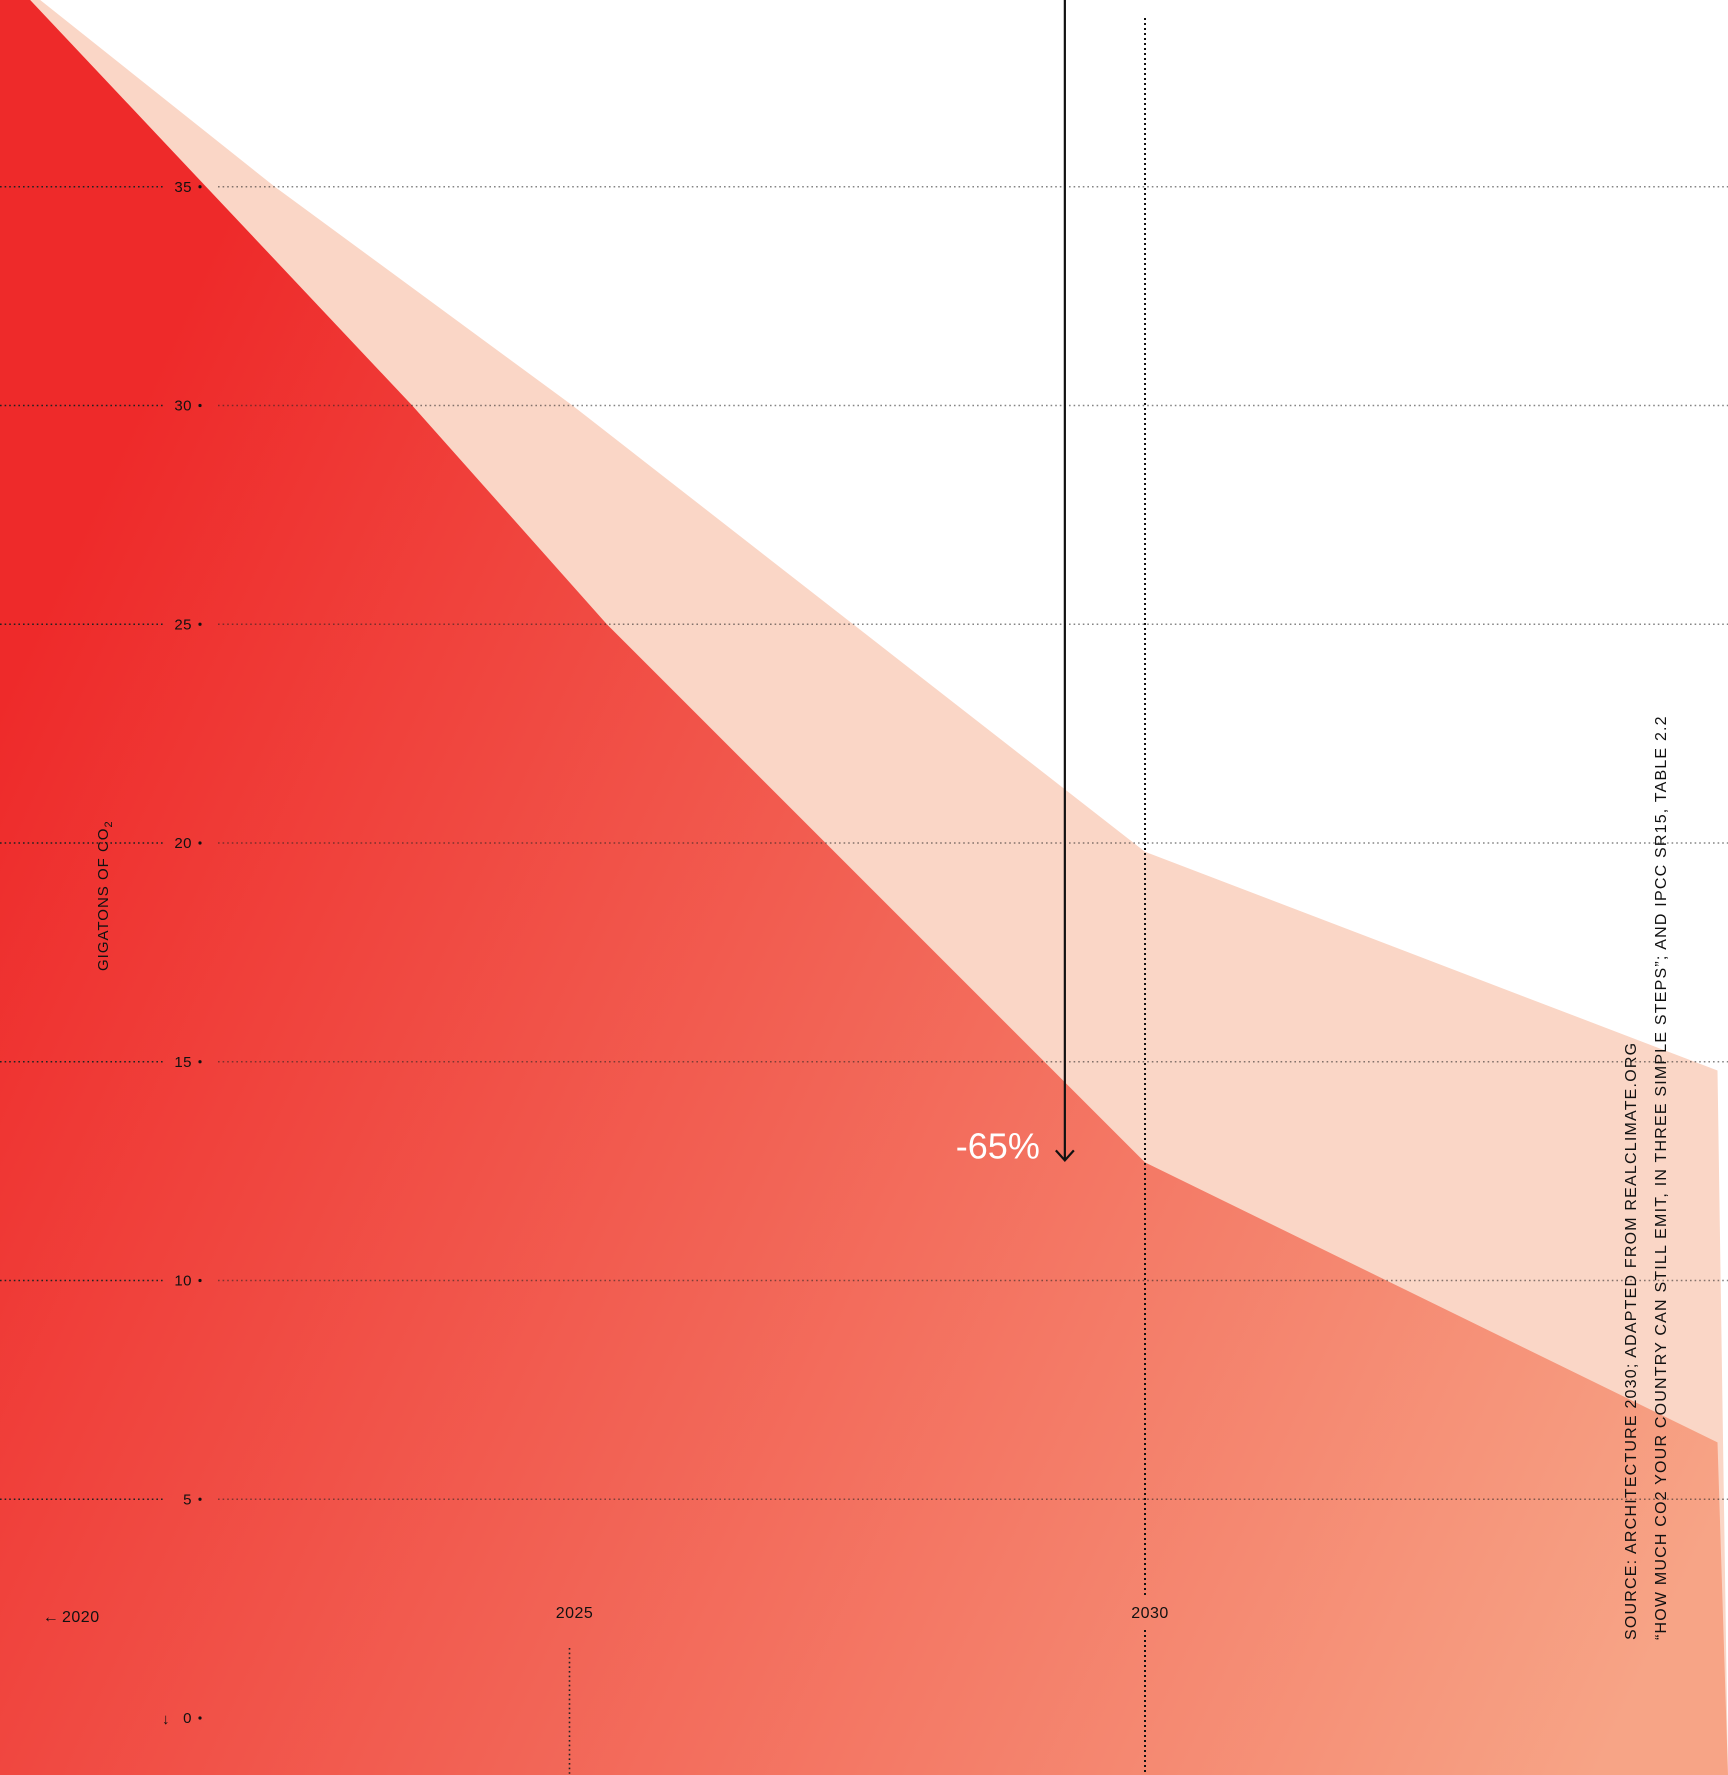  I want to click on y-tick-label: 25, so click(183, 624).